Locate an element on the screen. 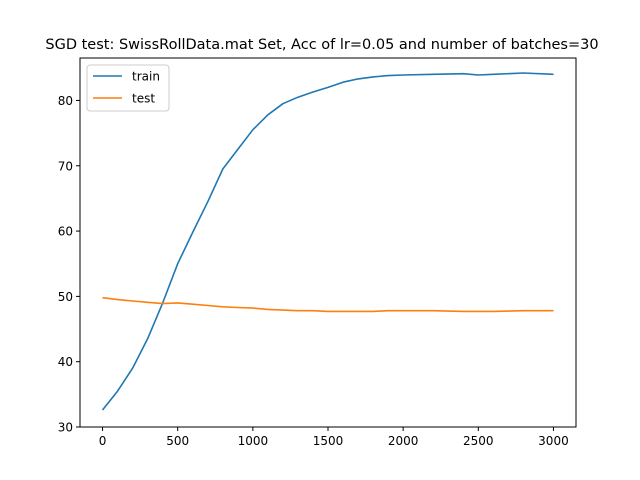  x-tick-label: 0 is located at coordinates (103, 441).